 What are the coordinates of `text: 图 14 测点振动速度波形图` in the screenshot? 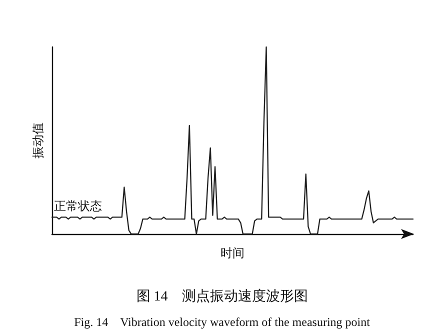 It's located at (222, 296).